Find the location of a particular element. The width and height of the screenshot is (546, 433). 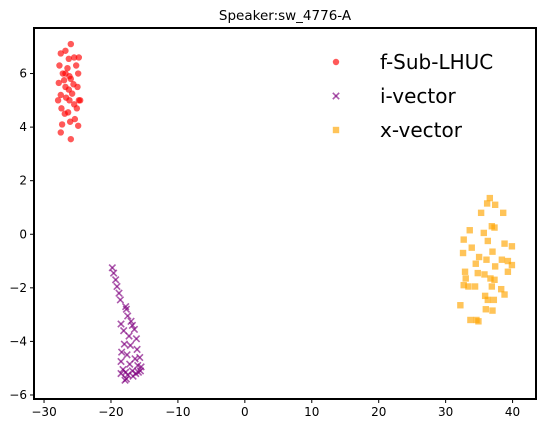

x-tick-label: −30 is located at coordinates (43, 412).